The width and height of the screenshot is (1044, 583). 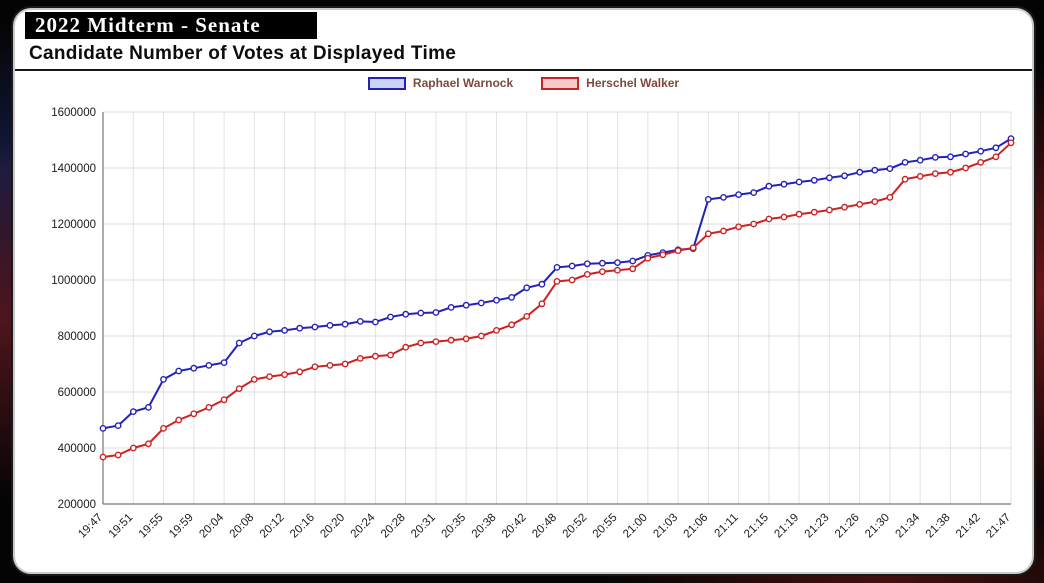 I want to click on x-axis-tick-label: 19:59, so click(x=181, y=526).